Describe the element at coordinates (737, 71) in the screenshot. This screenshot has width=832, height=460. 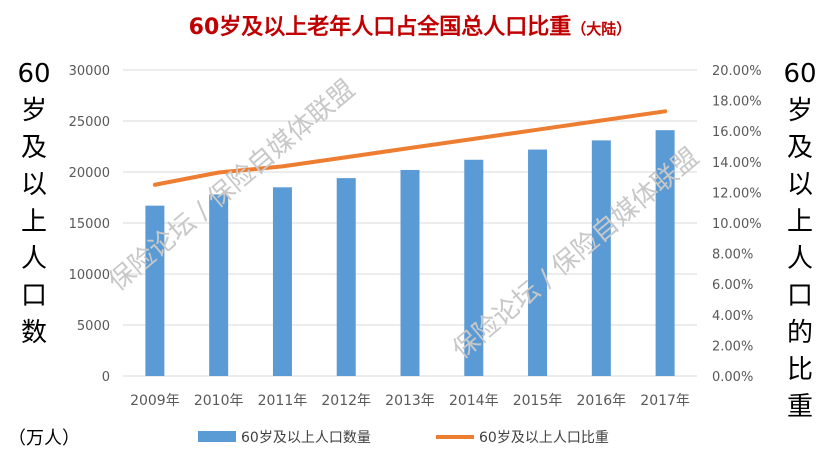
I see `right-tick-label: 20.00%` at that location.